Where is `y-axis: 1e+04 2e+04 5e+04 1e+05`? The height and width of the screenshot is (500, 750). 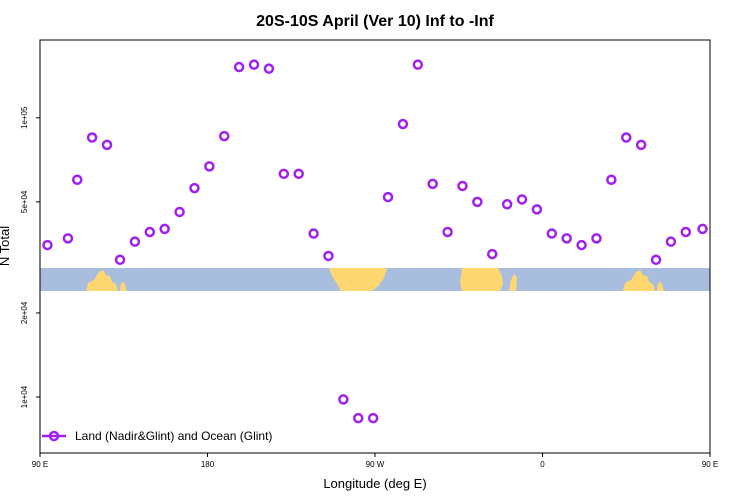 y-axis: 1e+04 2e+04 5e+04 1e+05 is located at coordinates (30, 257).